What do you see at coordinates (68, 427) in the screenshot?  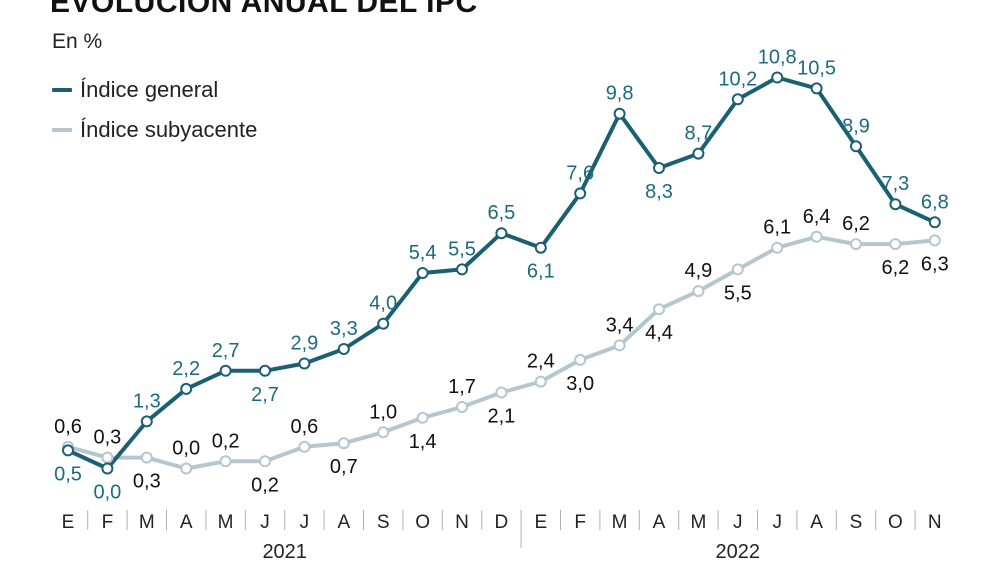 I see `data-label-1-0: 0,6` at bounding box center [68, 427].